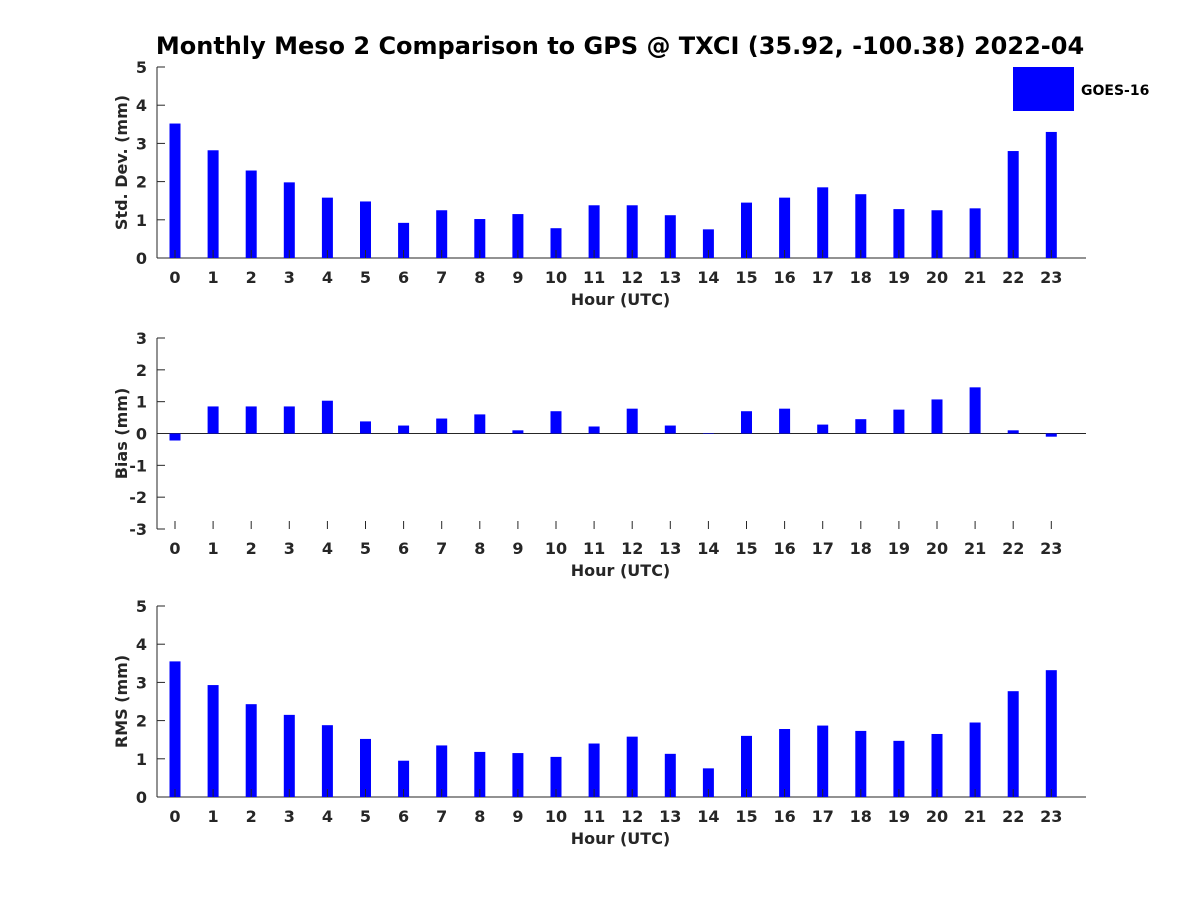  Describe the element at coordinates (479, 816) in the screenshot. I see `x-tick-label: 8` at that location.